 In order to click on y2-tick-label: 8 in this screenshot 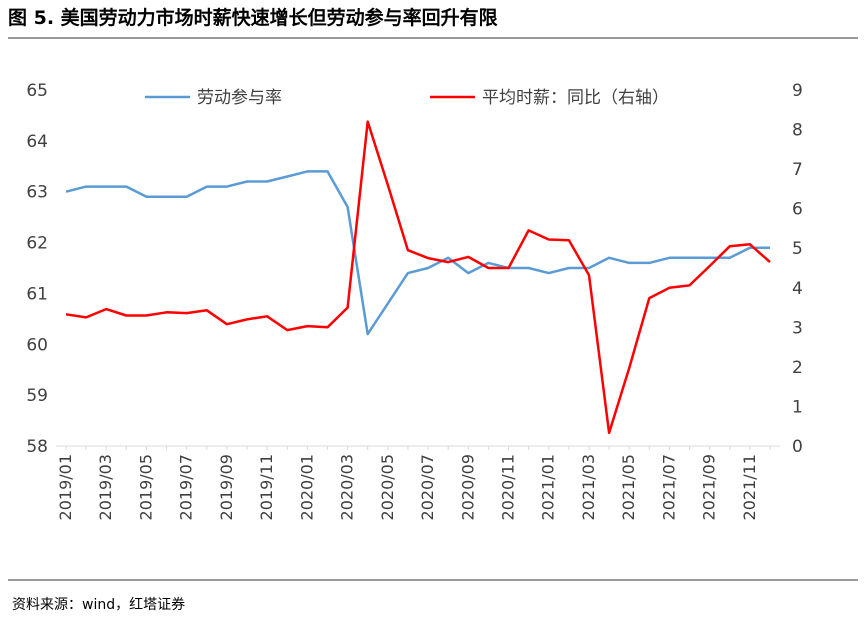, I will do `click(797, 131)`.